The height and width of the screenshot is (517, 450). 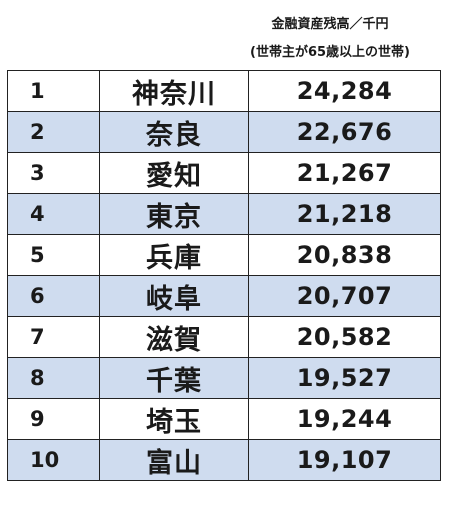 I want to click on prefecture-cell: 東京, so click(x=174, y=214).